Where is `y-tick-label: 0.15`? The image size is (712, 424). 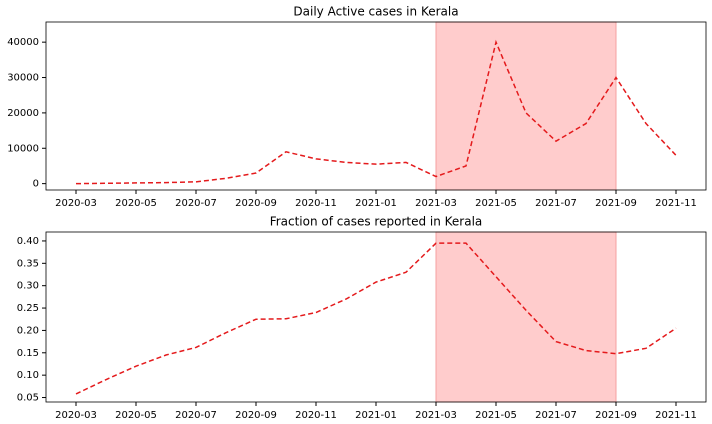
y-tick-label: 0.15 is located at coordinates (28, 353).